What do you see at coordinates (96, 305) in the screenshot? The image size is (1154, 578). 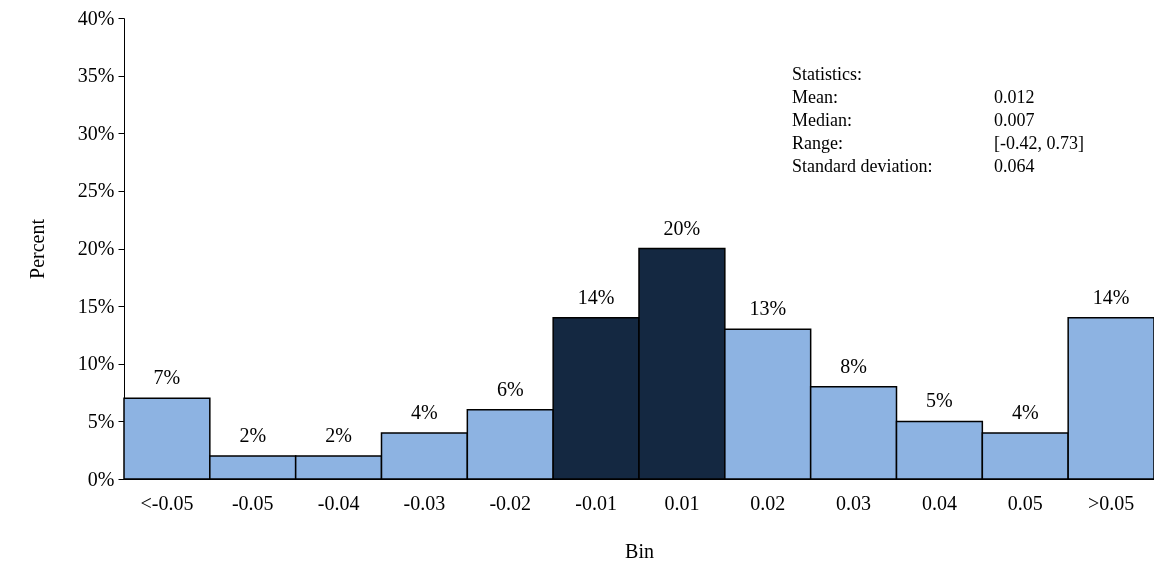 I see `y-tick-label: 15%` at bounding box center [96, 305].